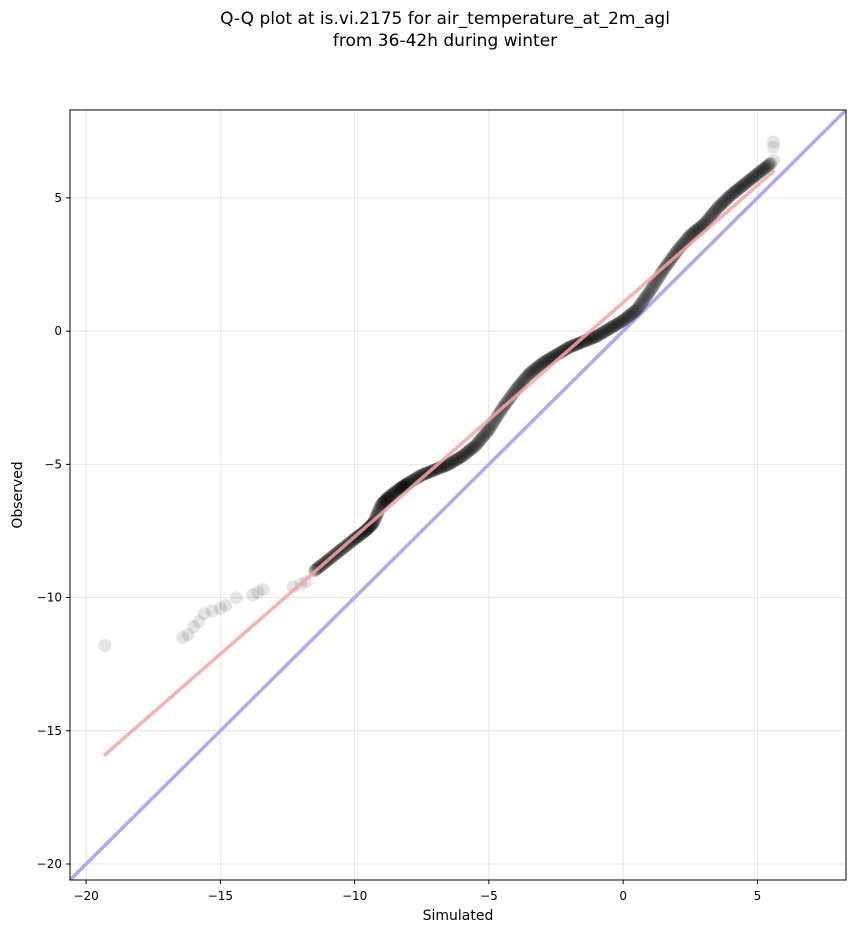 This screenshot has height=934, width=854. Describe the element at coordinates (489, 896) in the screenshot. I see `x-tick-label: −5` at that location.